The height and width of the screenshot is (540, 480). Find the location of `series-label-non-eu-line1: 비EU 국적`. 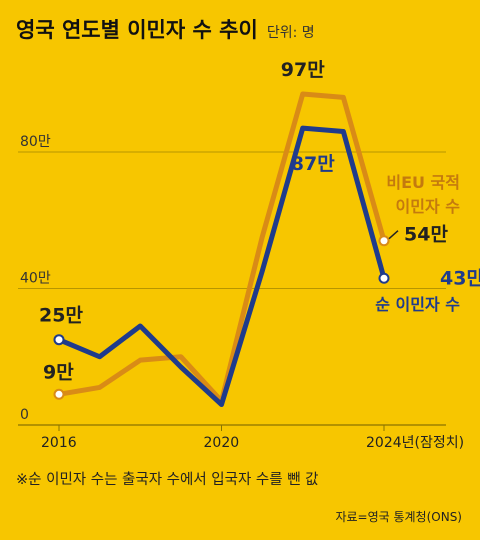

series-label-non-eu-line1: 비EU 국적 is located at coordinates (423, 182).